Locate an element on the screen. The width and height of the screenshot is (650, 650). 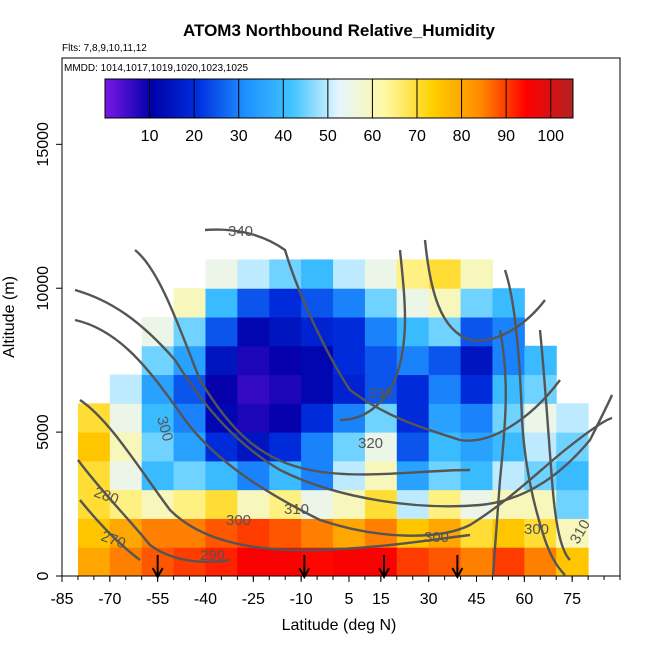
contour-label: 300 is located at coordinates (238, 520).